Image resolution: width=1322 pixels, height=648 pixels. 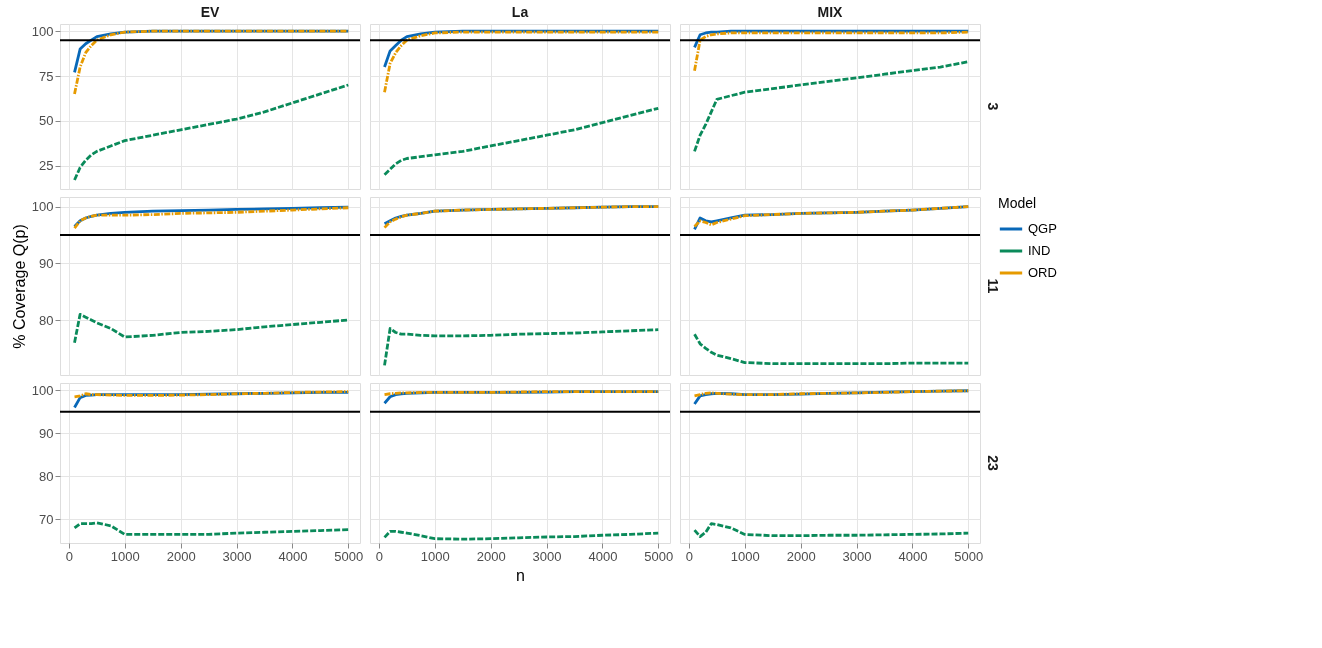 I want to click on y2-axis-title: 3, so click(x=993, y=106).